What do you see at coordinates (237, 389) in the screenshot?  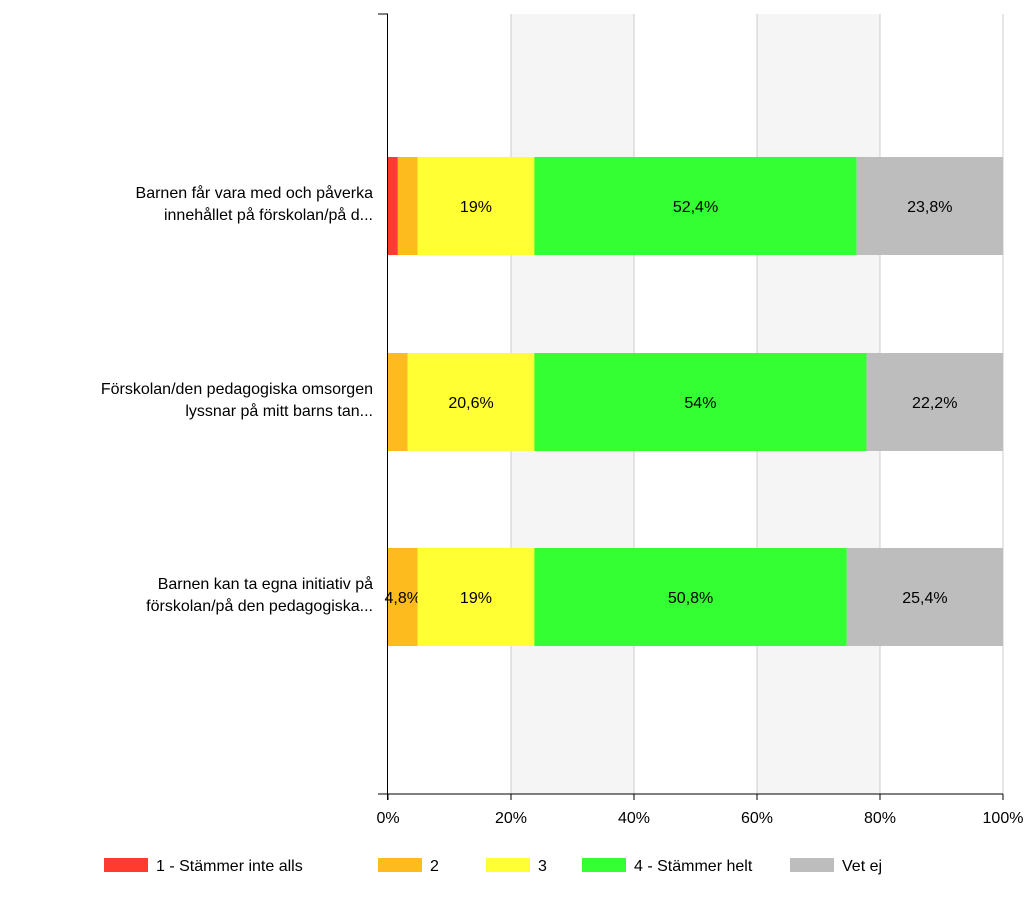 I see `category-label: Förskolan/den pedagogiska omsorgen` at bounding box center [237, 389].